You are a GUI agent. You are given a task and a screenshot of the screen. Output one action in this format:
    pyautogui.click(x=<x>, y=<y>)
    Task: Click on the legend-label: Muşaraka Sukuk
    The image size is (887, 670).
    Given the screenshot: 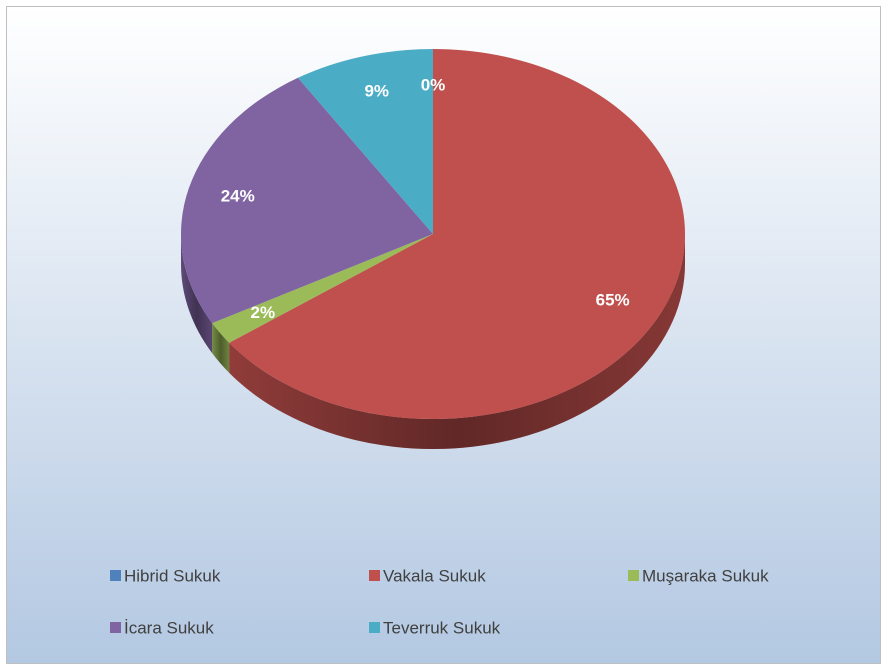 What is the action you would take?
    pyautogui.click(x=705, y=575)
    